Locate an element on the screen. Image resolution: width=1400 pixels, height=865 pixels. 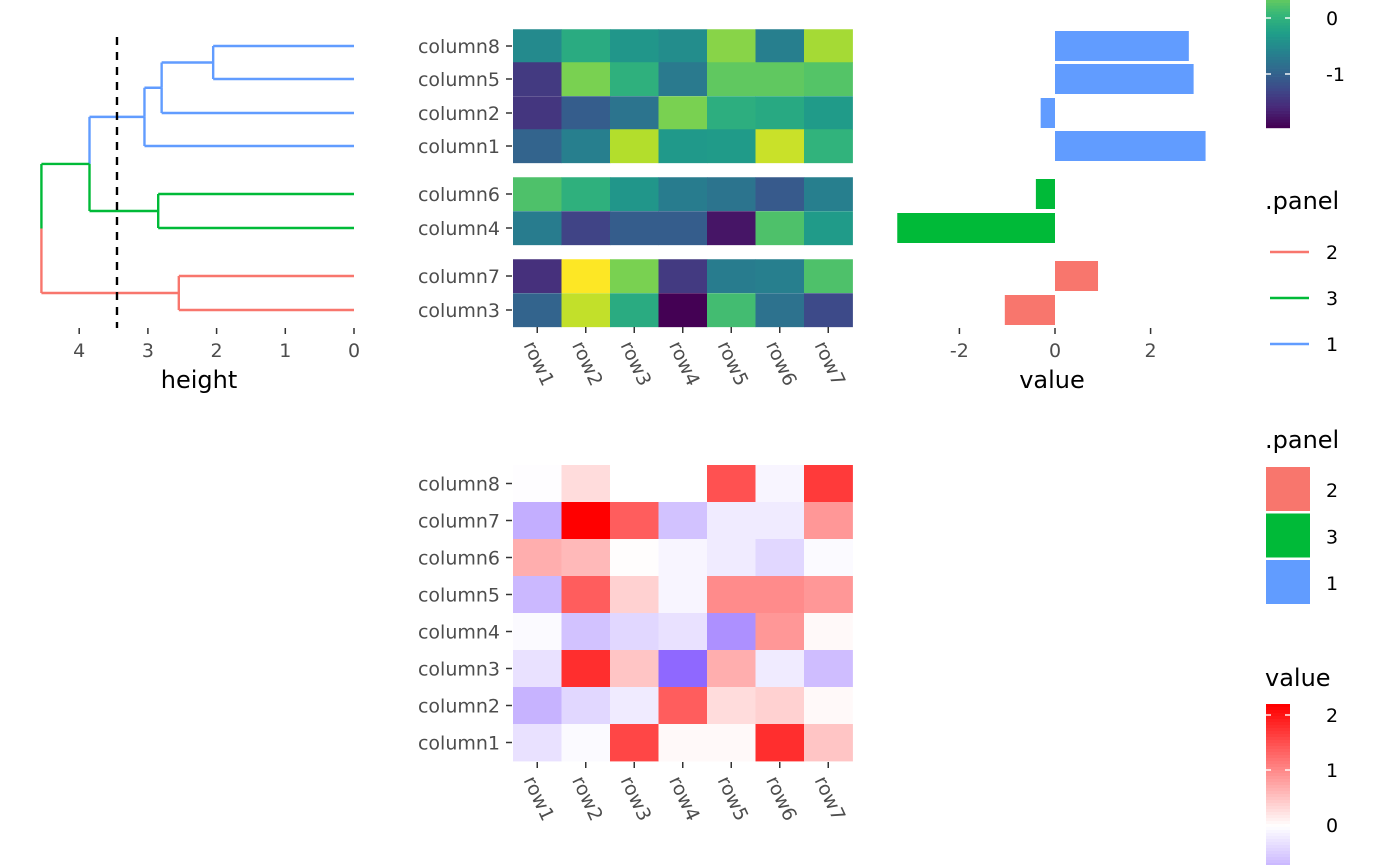
y-tick-label: column6 is located at coordinates (459, 195).